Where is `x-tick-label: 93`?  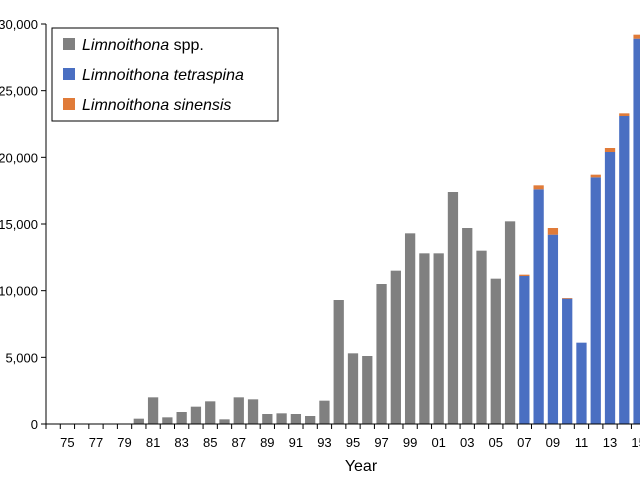 x-tick-label: 93 is located at coordinates (324, 442).